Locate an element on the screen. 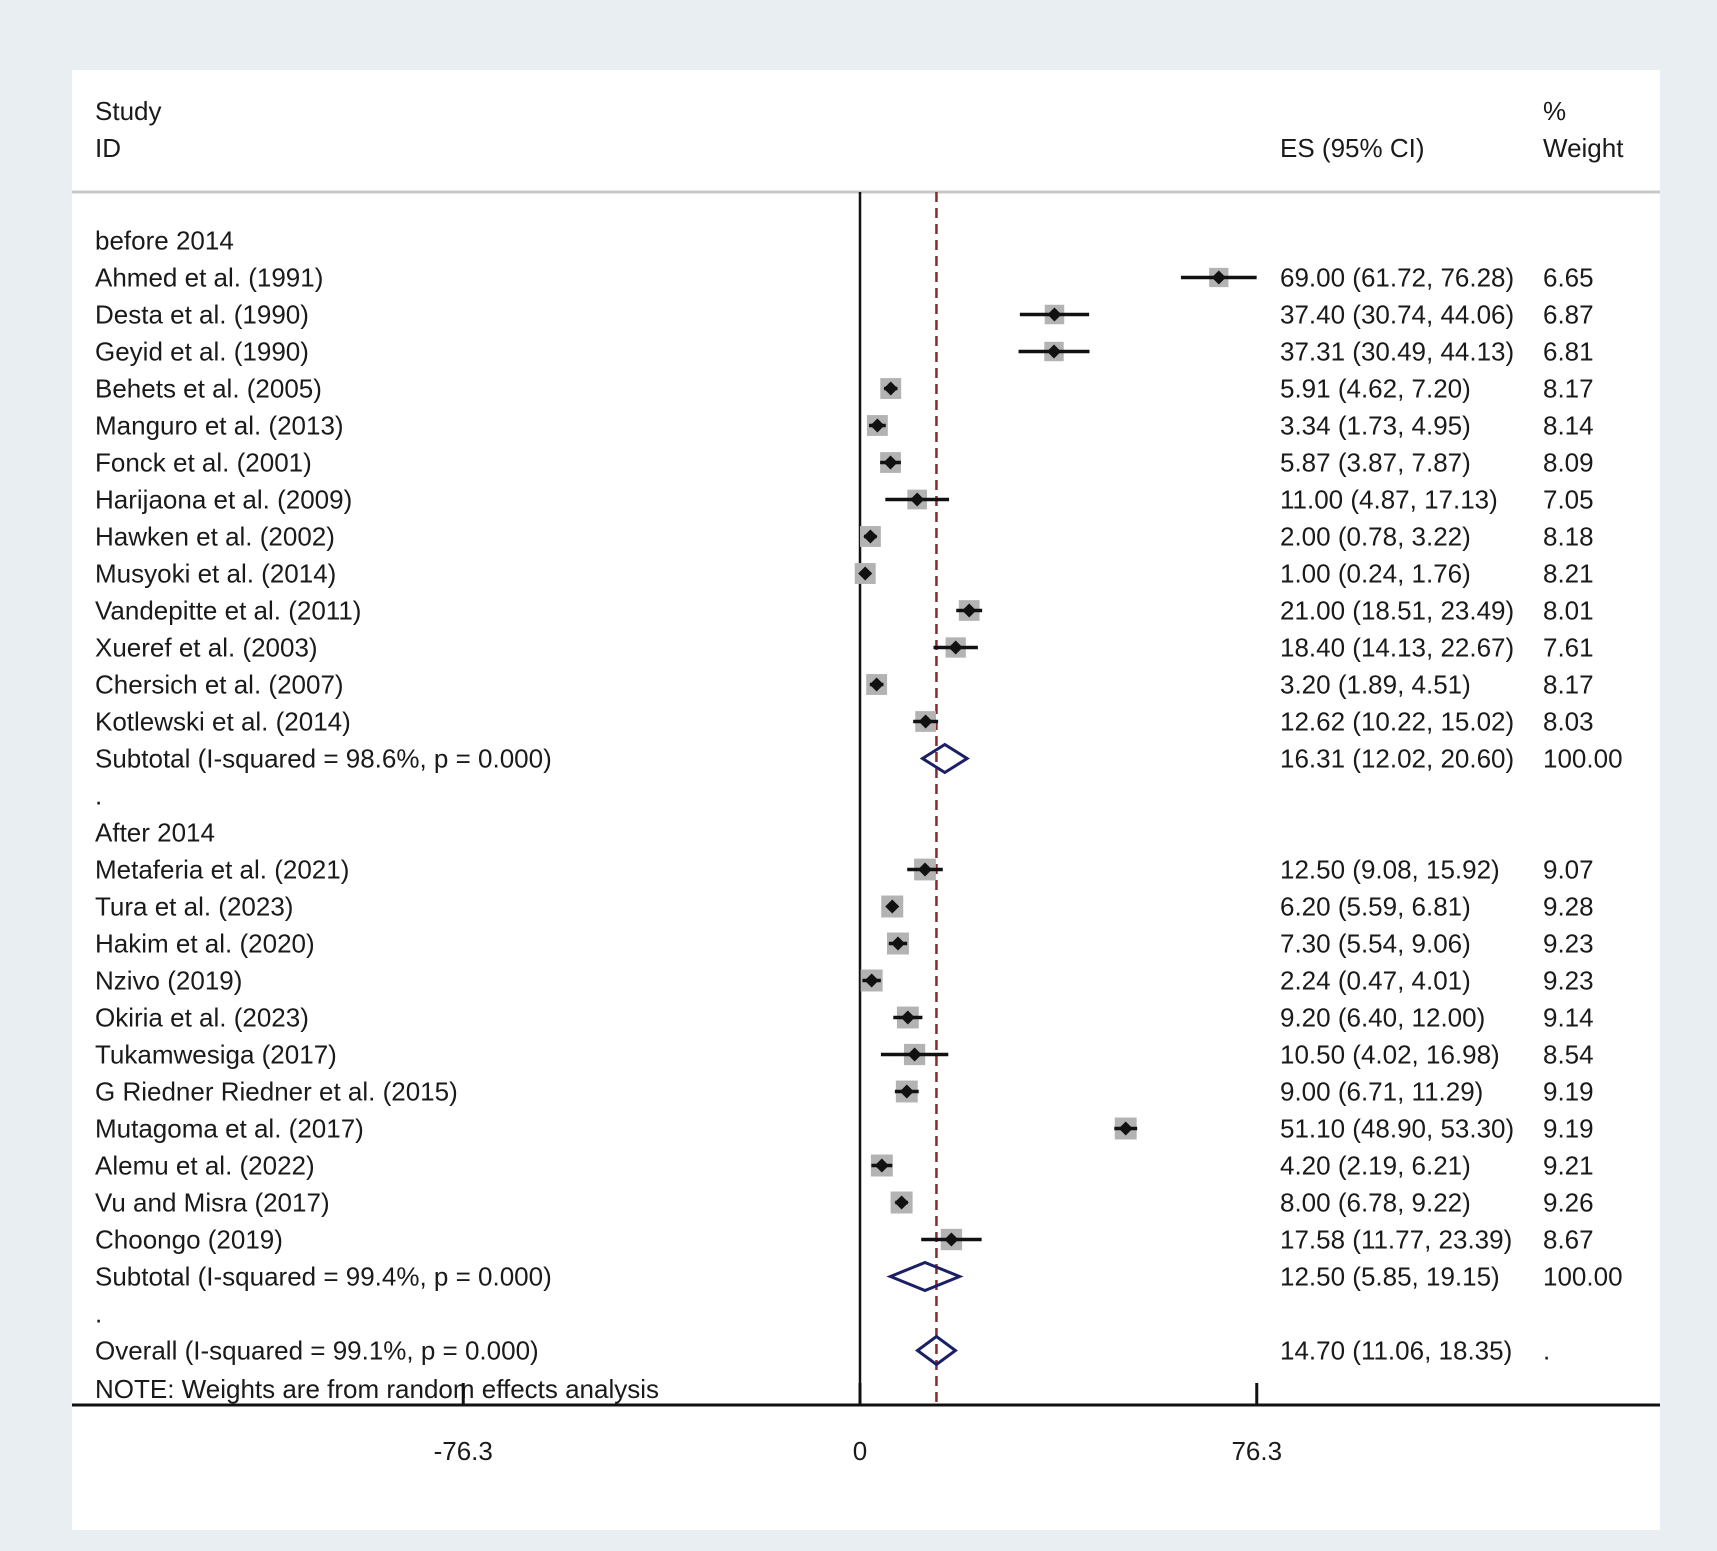 The width and height of the screenshot is (1717, 1551). group-0-label: before 2014 is located at coordinates (164, 241).